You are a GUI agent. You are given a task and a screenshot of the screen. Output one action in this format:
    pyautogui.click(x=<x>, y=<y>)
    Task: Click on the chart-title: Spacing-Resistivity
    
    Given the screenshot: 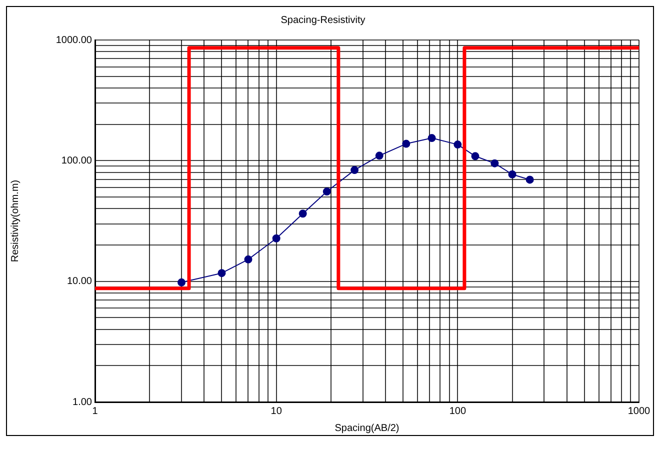 What is the action you would take?
    pyautogui.click(x=323, y=20)
    